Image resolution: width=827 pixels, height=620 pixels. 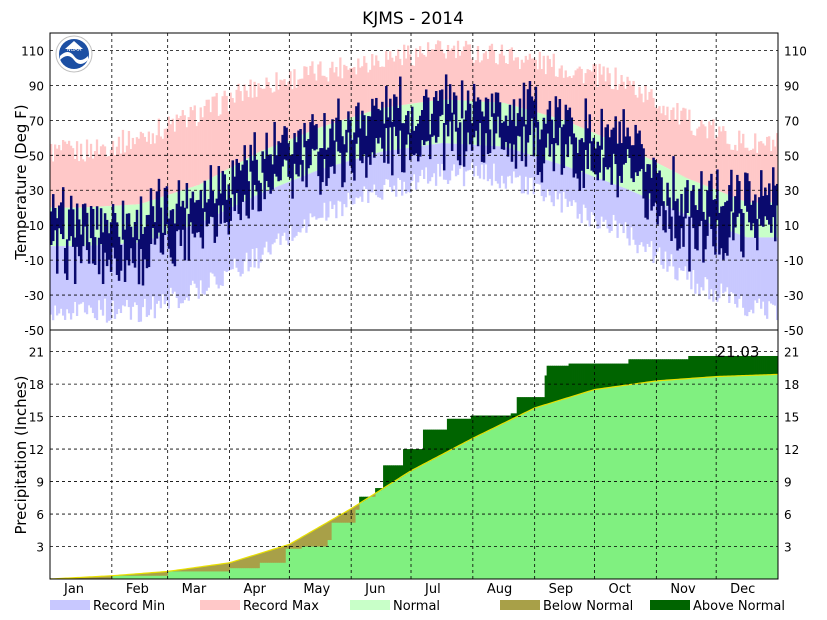 What do you see at coordinates (791, 191) in the screenshot?
I see `temp-y-tick-right: 30` at bounding box center [791, 191].